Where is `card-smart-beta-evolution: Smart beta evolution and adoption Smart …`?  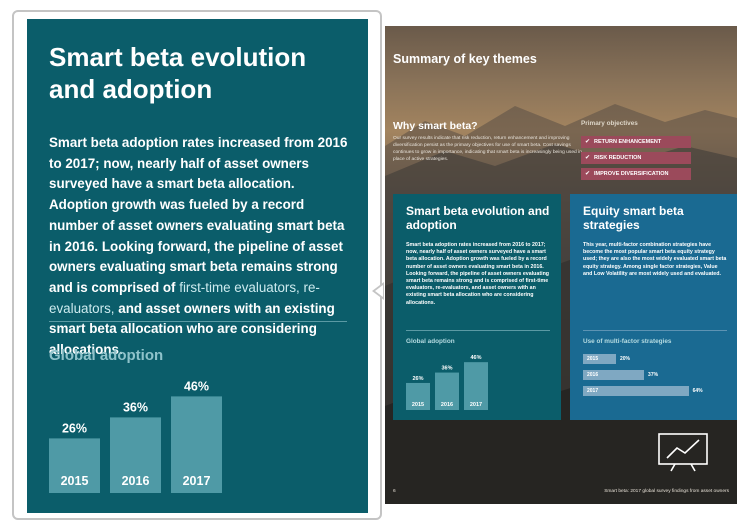 card-smart-beta-evolution: Smart beta evolution and adoption Smart … is located at coordinates (477, 307).